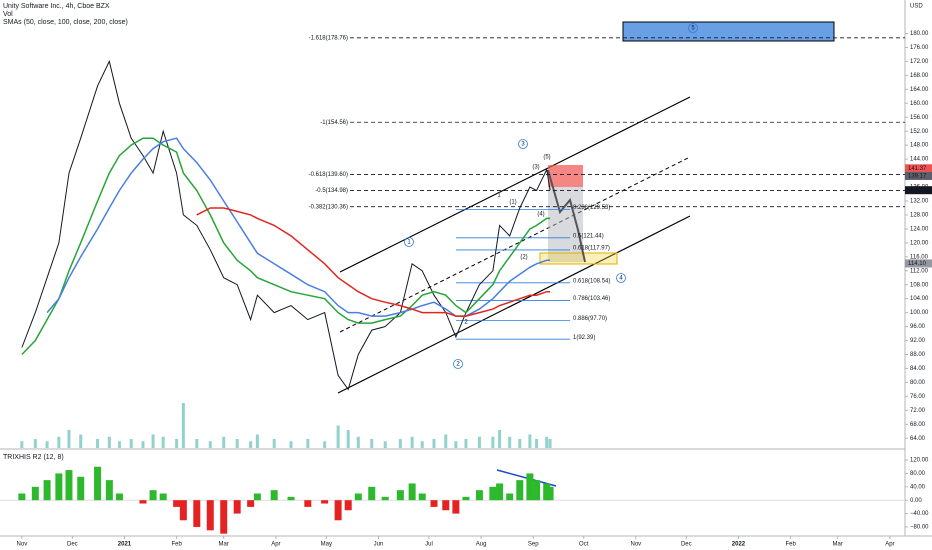 The image size is (932, 550). I want to click on fib-label: 0.886(97.70), so click(590, 319).